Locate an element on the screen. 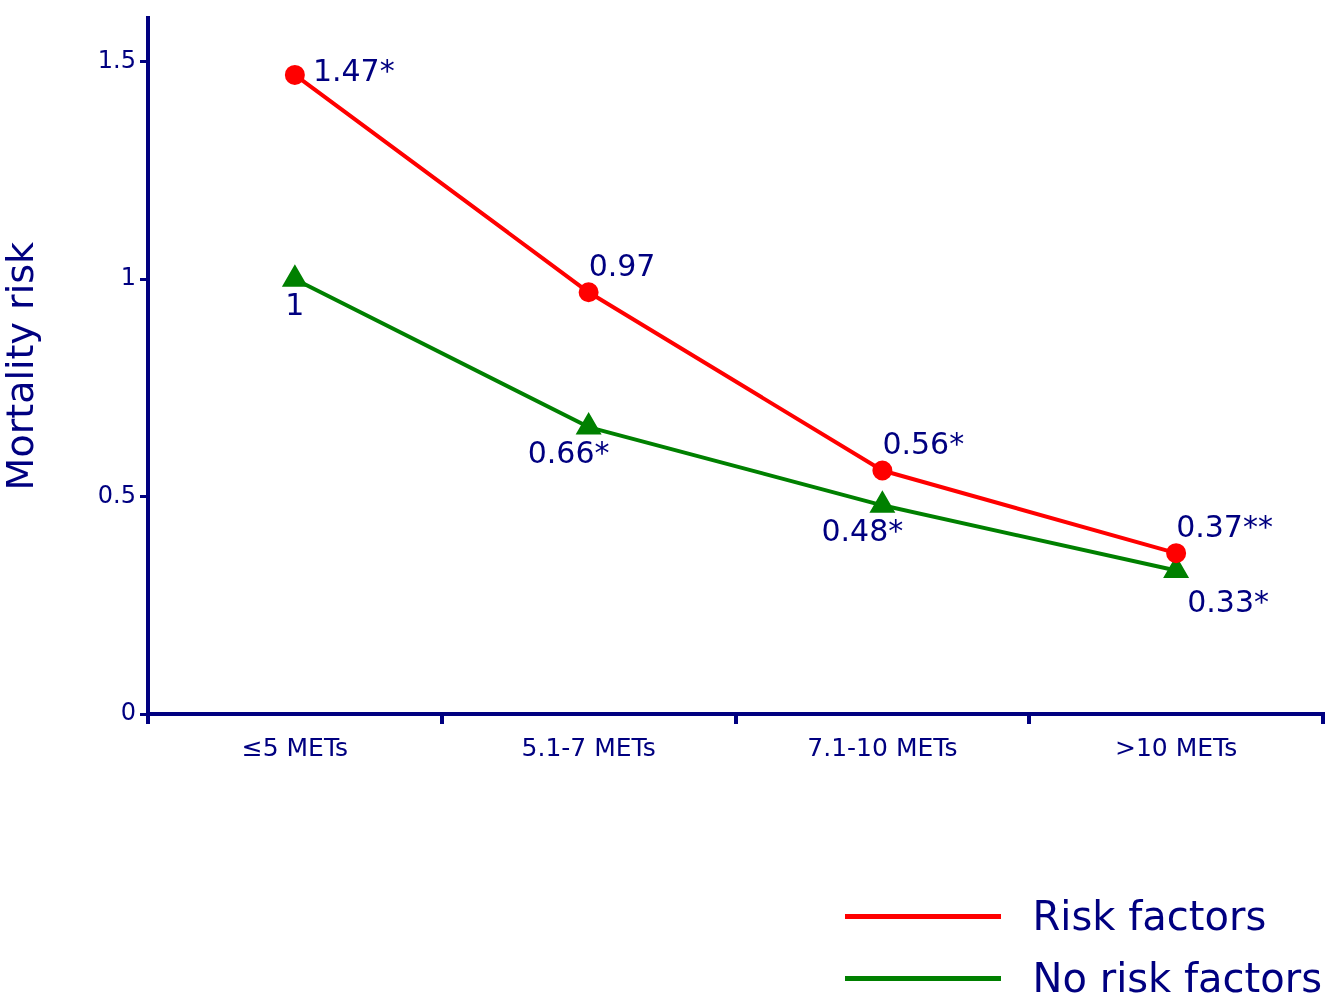  y-axis-title: Mortality risk is located at coordinates (21, 366).